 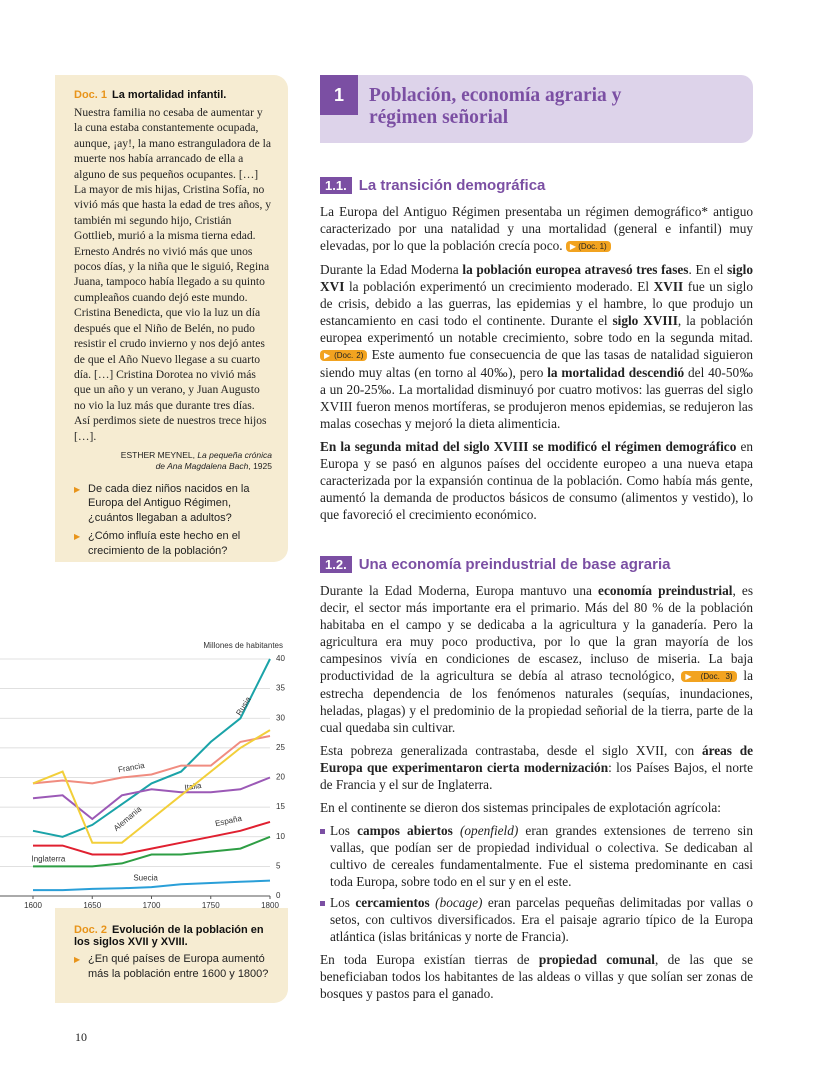 I want to click on bold-run: siglo XVI, so click(x=536, y=278).